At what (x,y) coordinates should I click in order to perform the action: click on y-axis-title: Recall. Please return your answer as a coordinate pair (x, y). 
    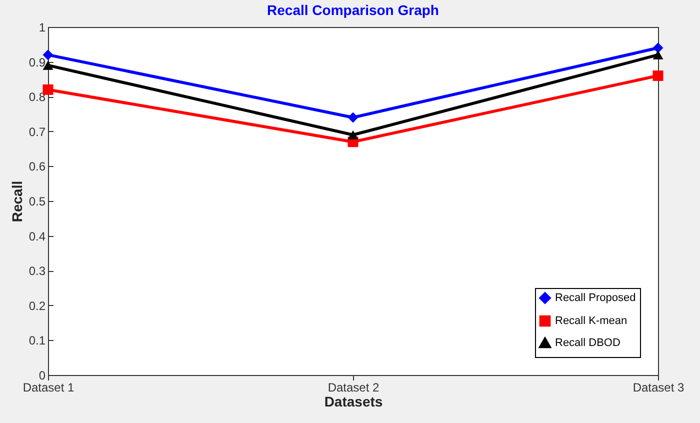
    Looking at the image, I should click on (16, 201).